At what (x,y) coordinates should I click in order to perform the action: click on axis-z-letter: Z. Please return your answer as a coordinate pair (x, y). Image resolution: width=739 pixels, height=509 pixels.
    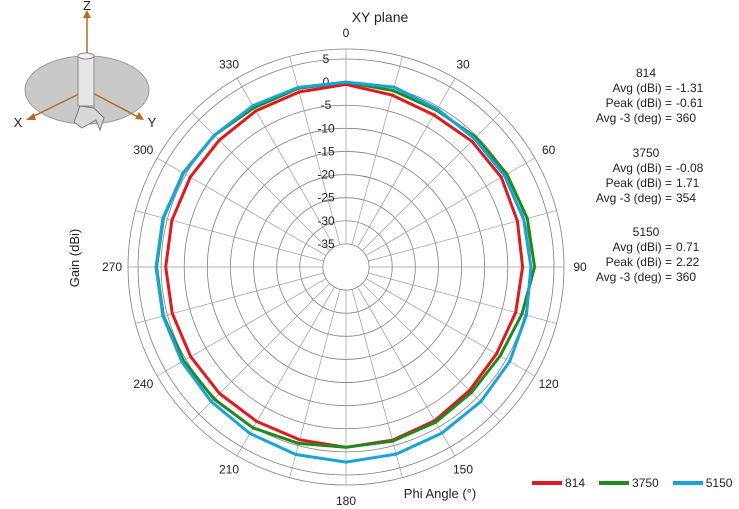
    Looking at the image, I should click on (87, 6).